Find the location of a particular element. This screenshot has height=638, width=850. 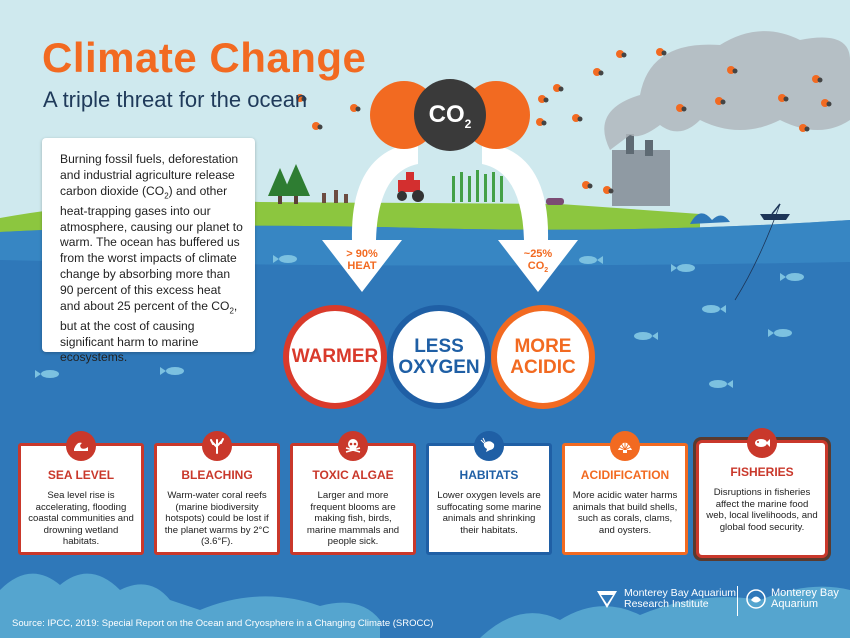

logo-divider is located at coordinates (737, 601).